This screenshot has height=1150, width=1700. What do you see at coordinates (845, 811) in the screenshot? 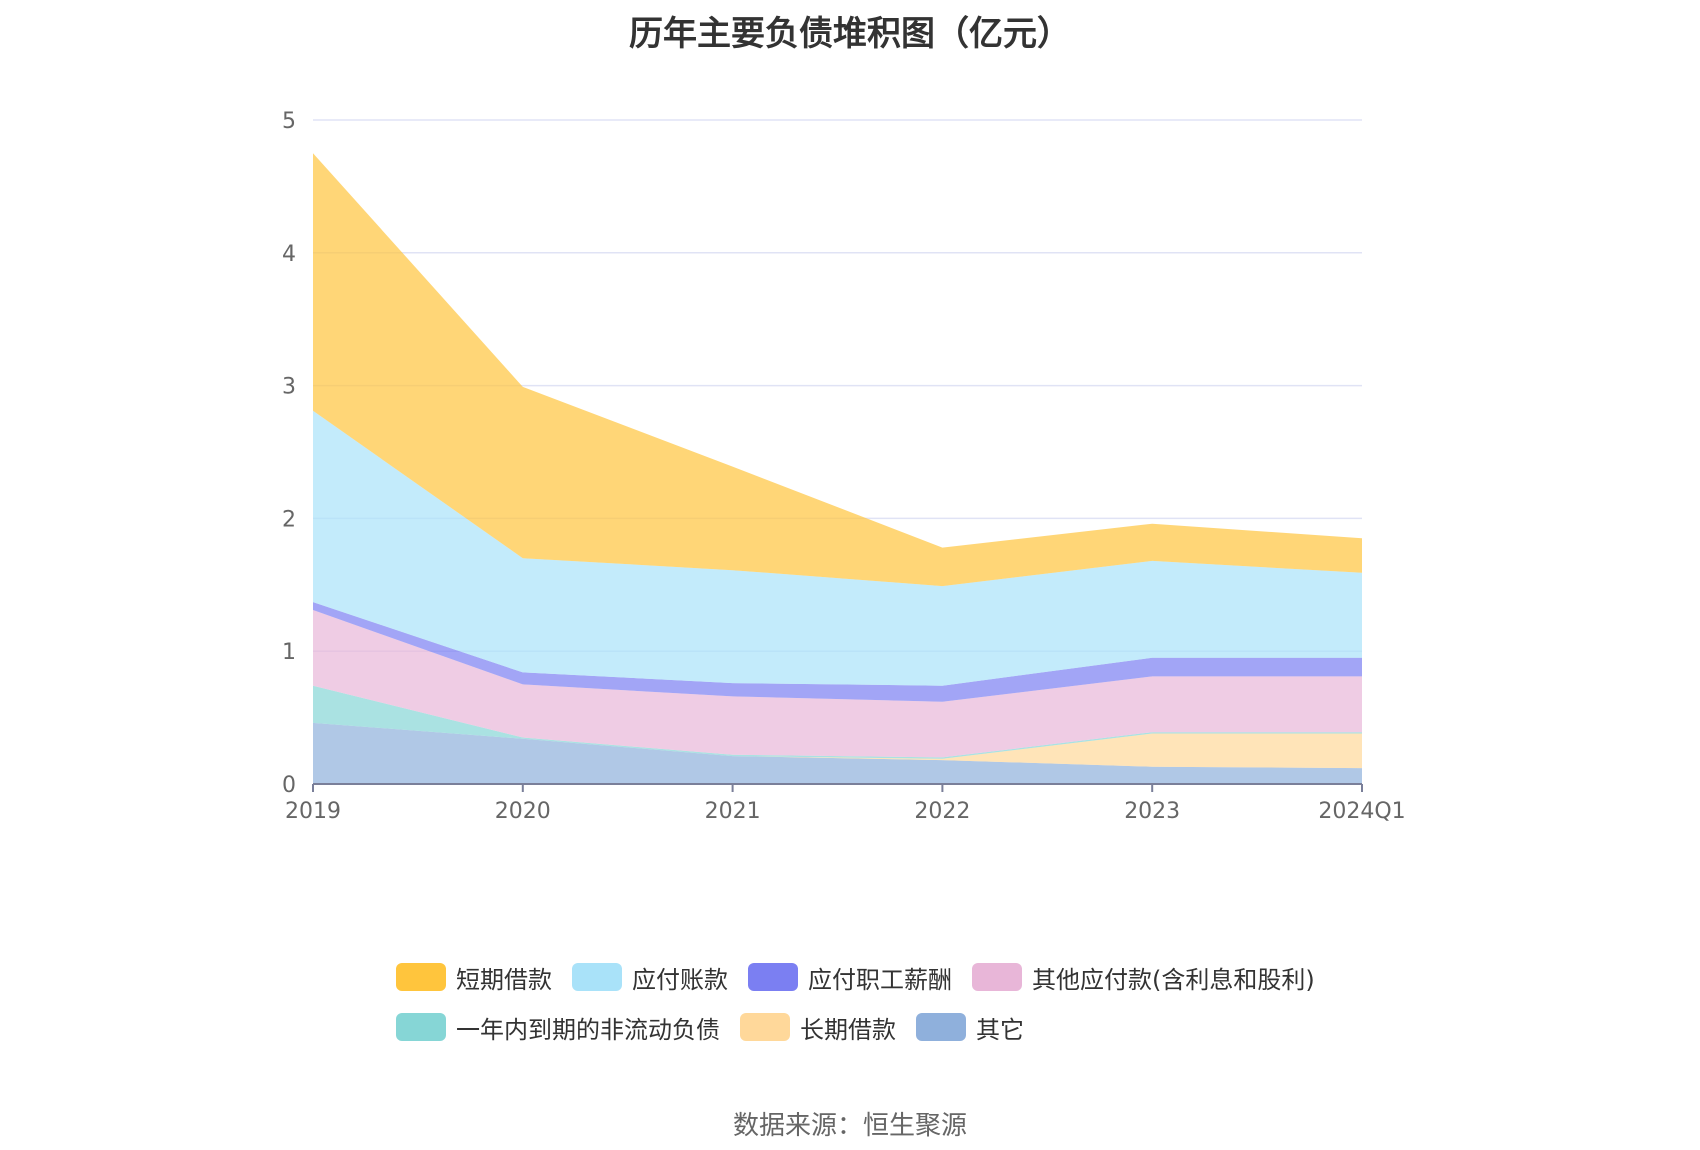
I see `x-tick-labels: 2019 2020 2021 2022 2023 2024Q1` at bounding box center [845, 811].